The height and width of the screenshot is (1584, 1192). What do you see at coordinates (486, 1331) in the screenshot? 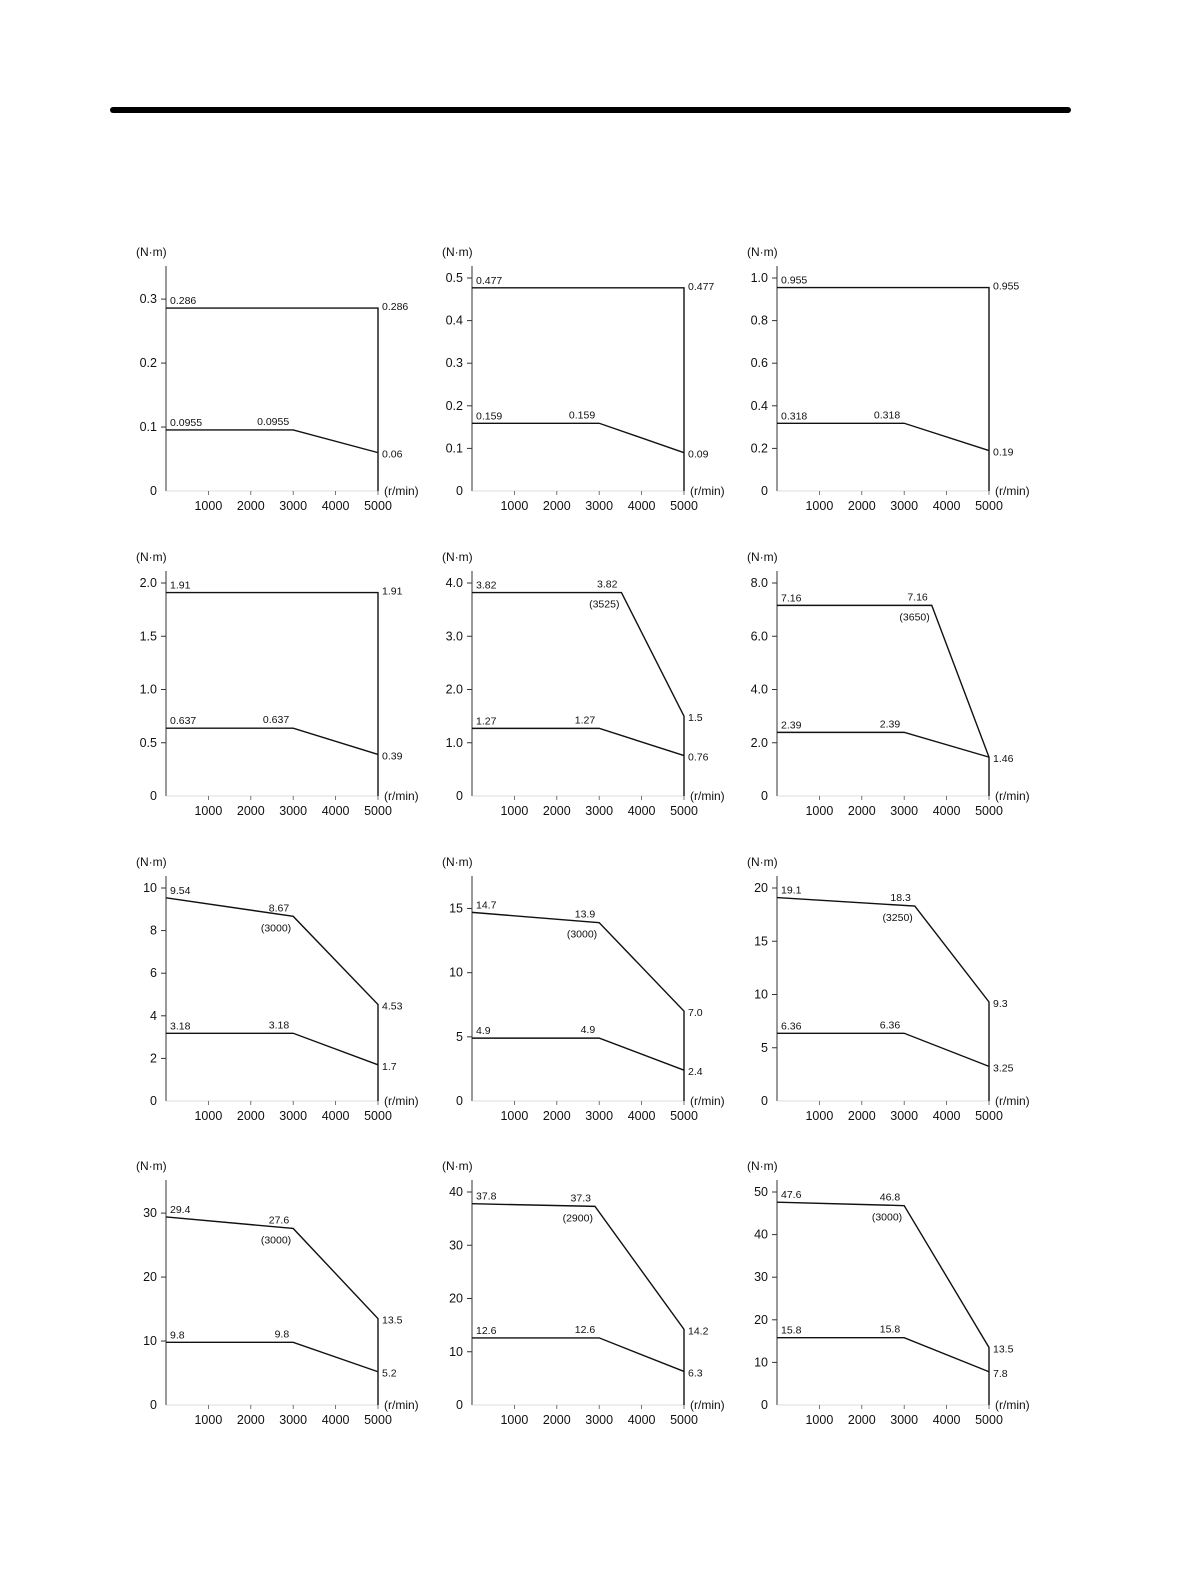
I see `continuous-start-label: 12.6` at bounding box center [486, 1331].